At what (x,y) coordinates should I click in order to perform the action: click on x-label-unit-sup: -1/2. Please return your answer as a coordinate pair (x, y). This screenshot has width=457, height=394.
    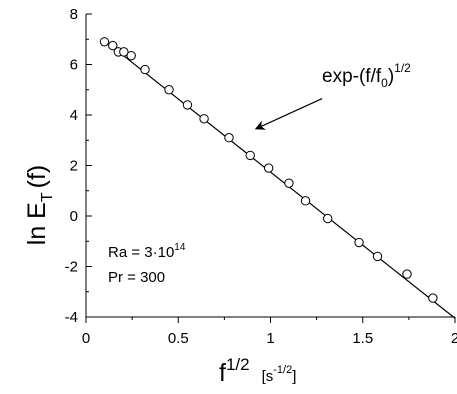
    Looking at the image, I should click on (282, 370).